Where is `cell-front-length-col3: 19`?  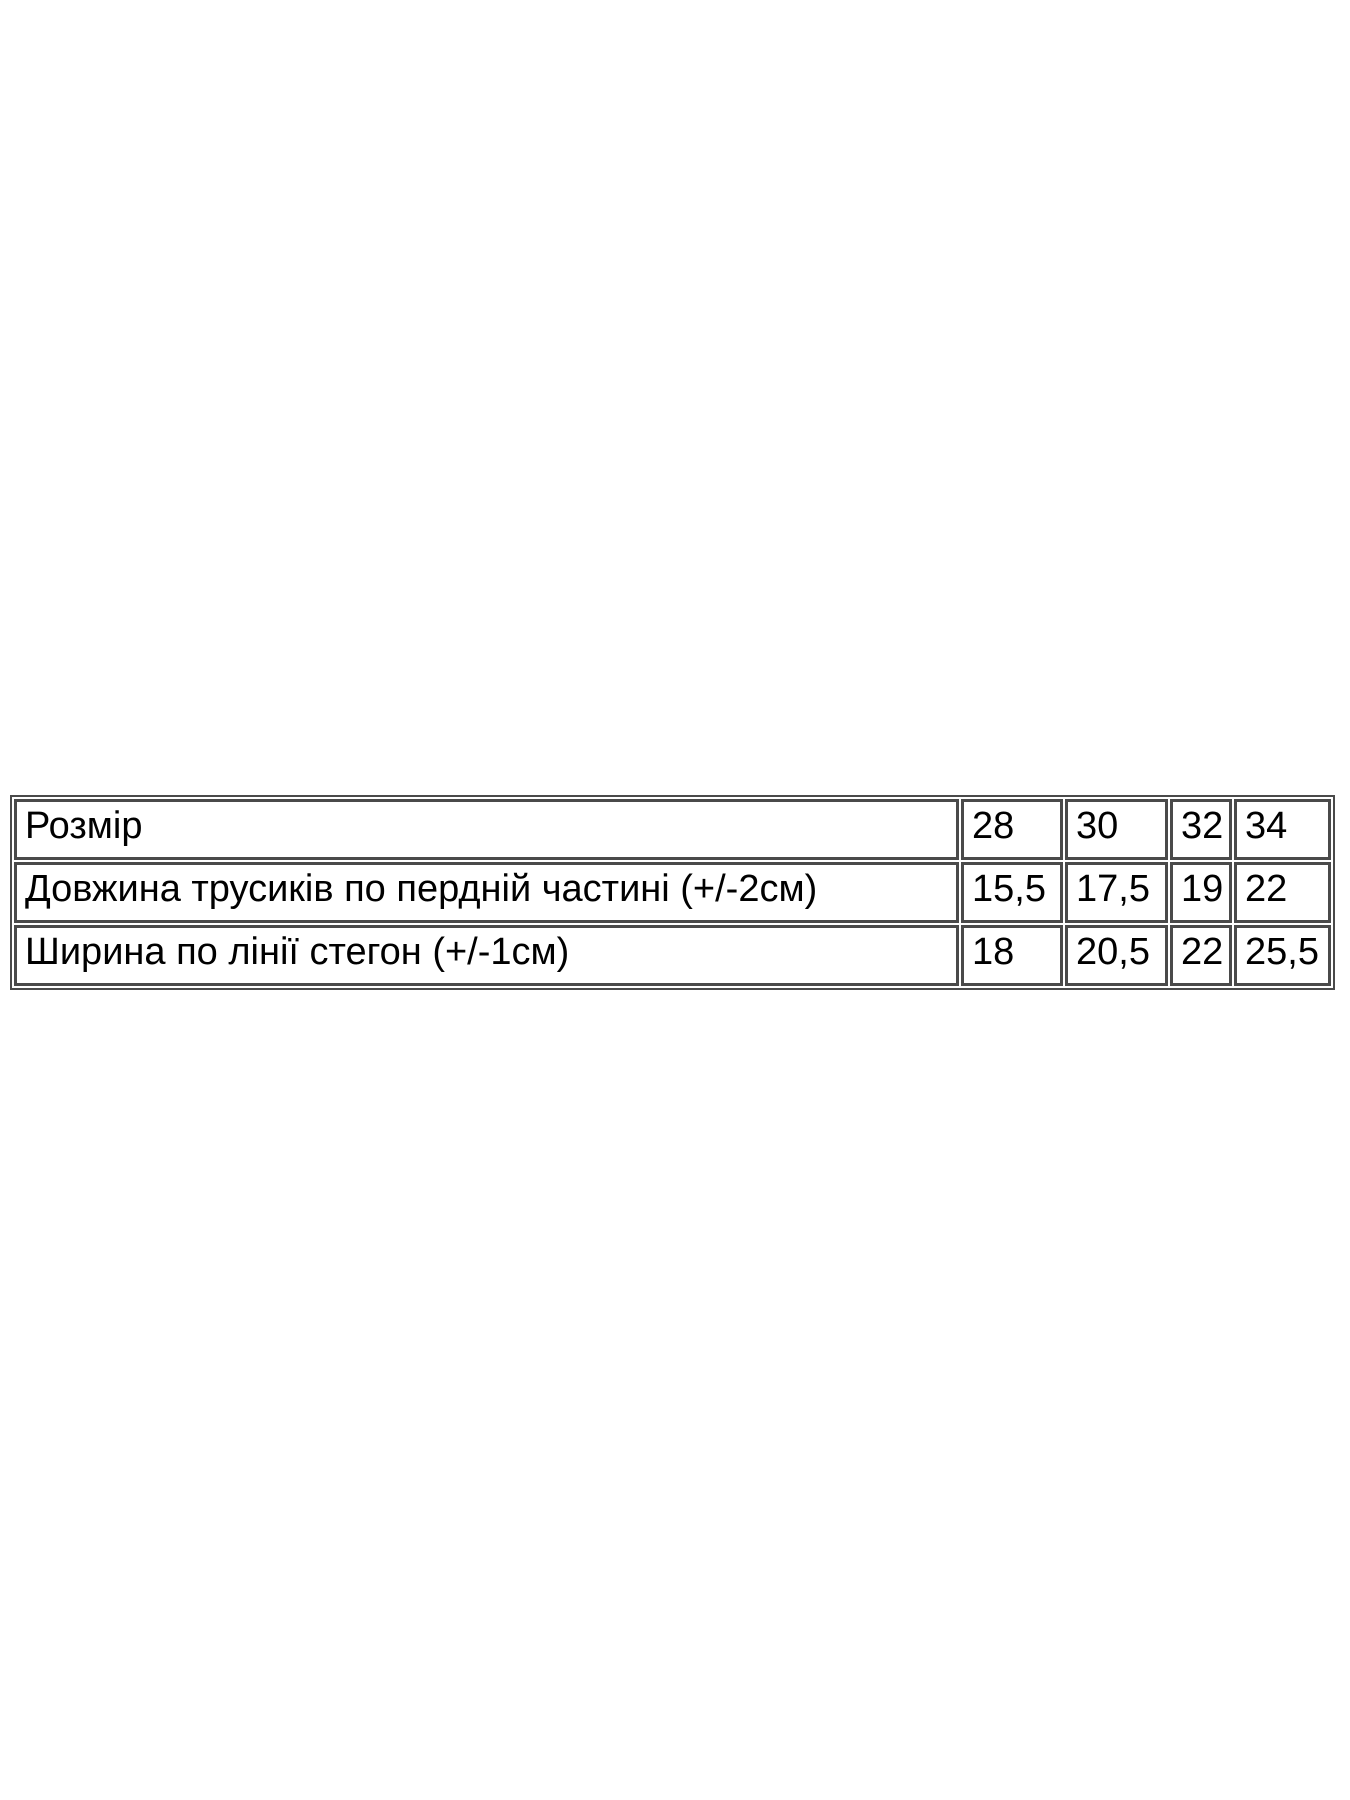 cell-front-length-col3: 19 is located at coordinates (1201, 892).